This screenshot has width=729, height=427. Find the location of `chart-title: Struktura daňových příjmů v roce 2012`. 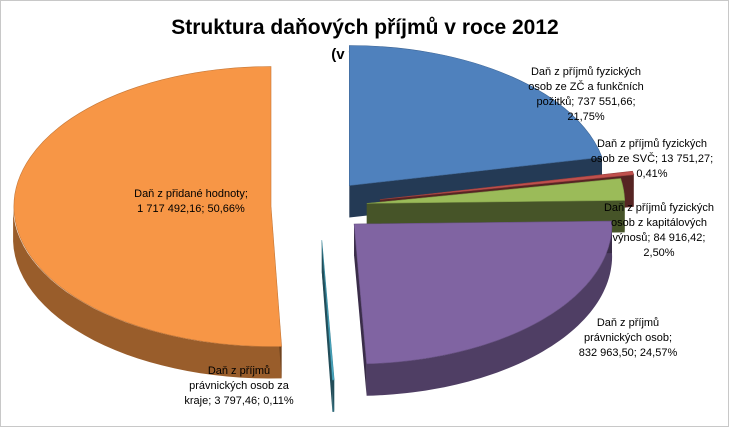

chart-title: Struktura daňových příjmů v roce 2012 is located at coordinates (364, 27).